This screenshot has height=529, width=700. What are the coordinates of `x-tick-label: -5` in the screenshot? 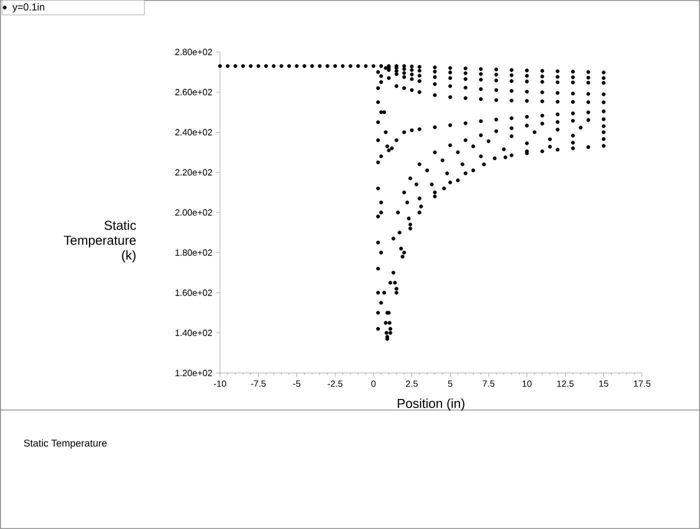 It's located at (296, 383).